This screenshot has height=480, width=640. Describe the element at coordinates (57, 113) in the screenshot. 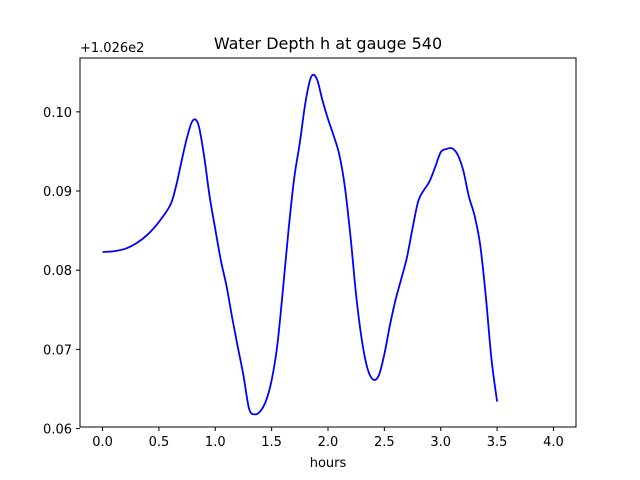

I see `y-tick-label: 0.10` at that location.